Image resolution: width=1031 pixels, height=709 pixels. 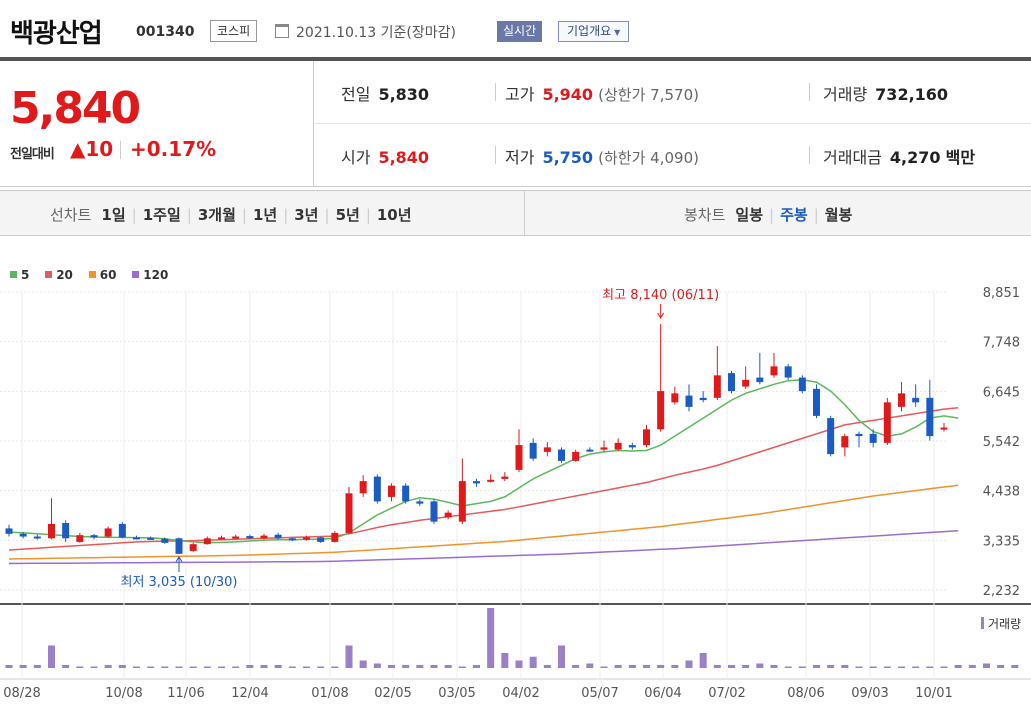 I want to click on legend-ma5-label: 5, so click(x=25, y=275).